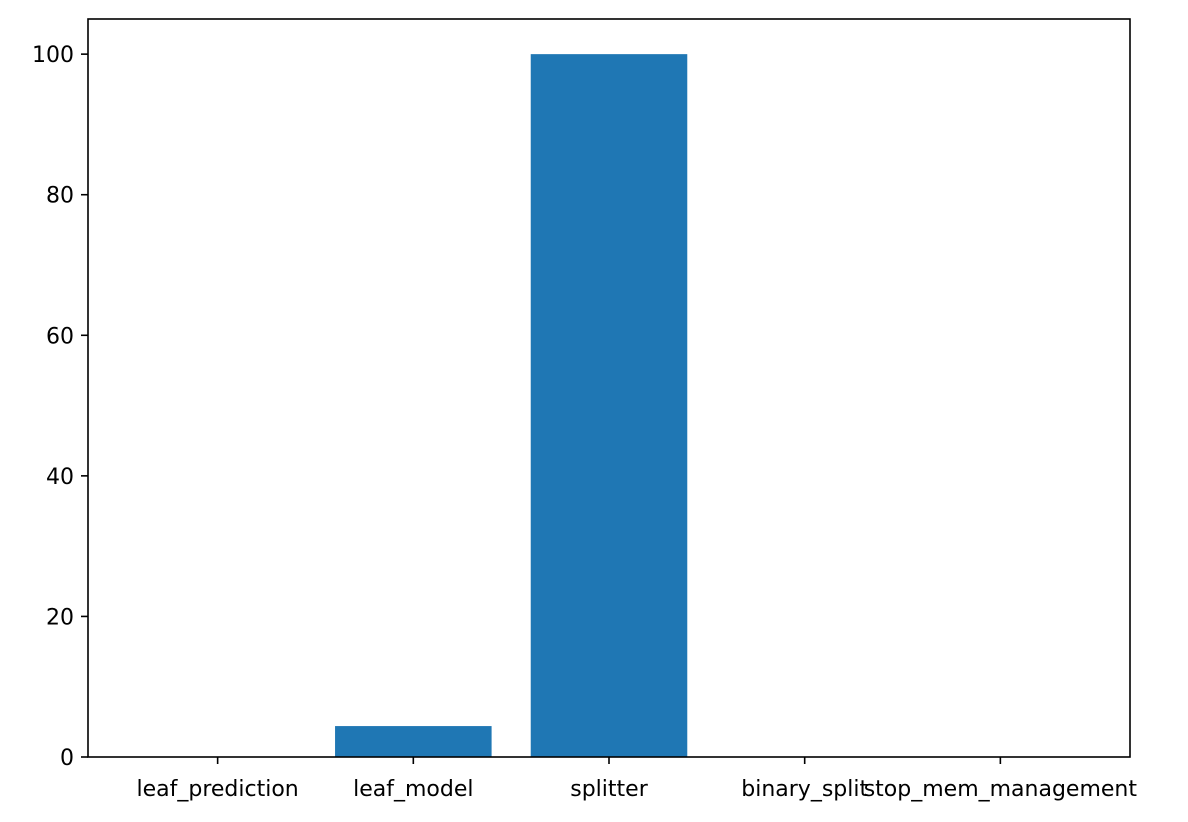 This screenshot has height=822, width=1188. Describe the element at coordinates (609, 789) in the screenshot. I see `x-tick-label: splitter` at that location.